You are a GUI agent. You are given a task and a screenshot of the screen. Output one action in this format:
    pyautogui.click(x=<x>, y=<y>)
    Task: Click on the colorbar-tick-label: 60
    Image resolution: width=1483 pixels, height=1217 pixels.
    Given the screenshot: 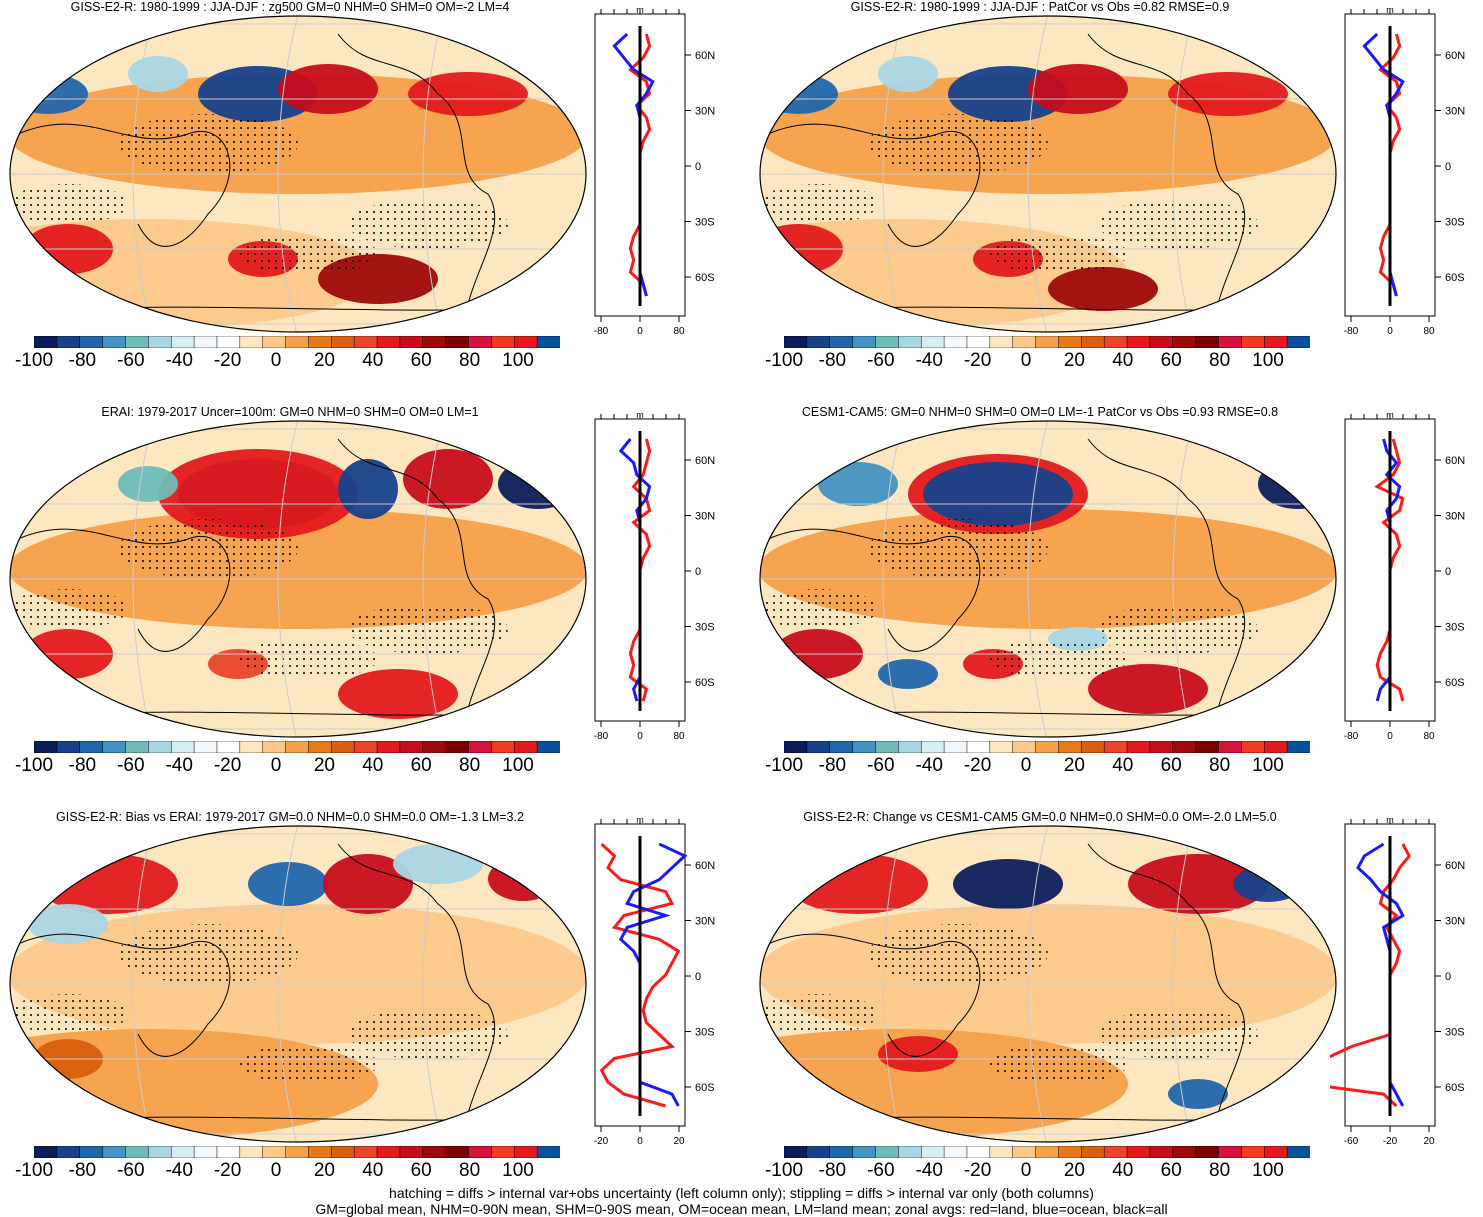 What is the action you would take?
    pyautogui.click(x=421, y=1170)
    